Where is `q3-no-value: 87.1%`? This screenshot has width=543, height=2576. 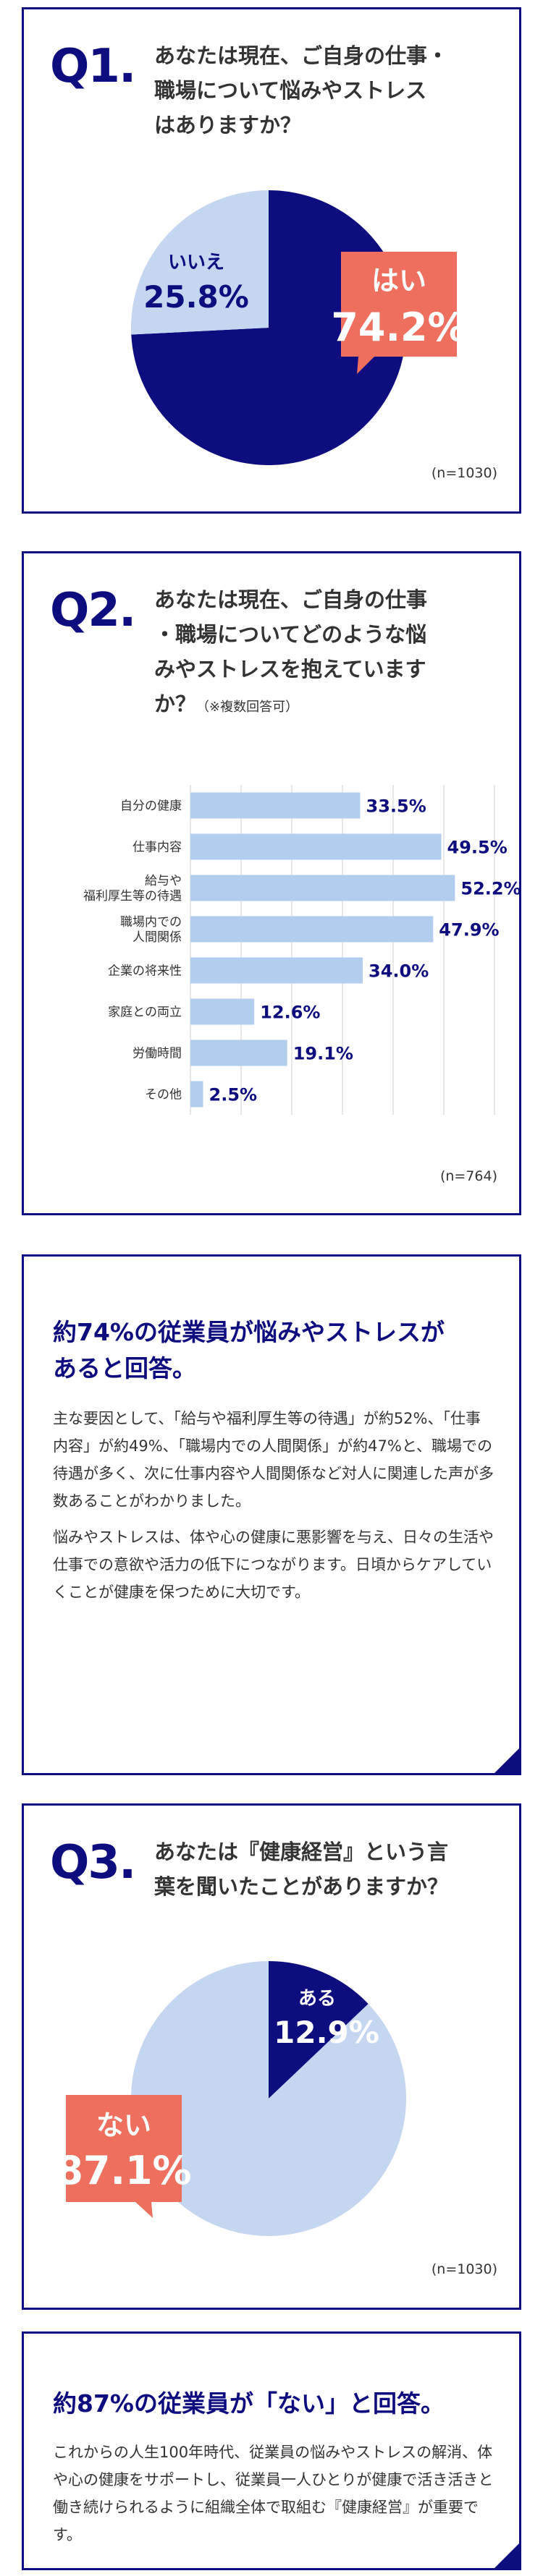 q3-no-value: 87.1% is located at coordinates (123, 2170).